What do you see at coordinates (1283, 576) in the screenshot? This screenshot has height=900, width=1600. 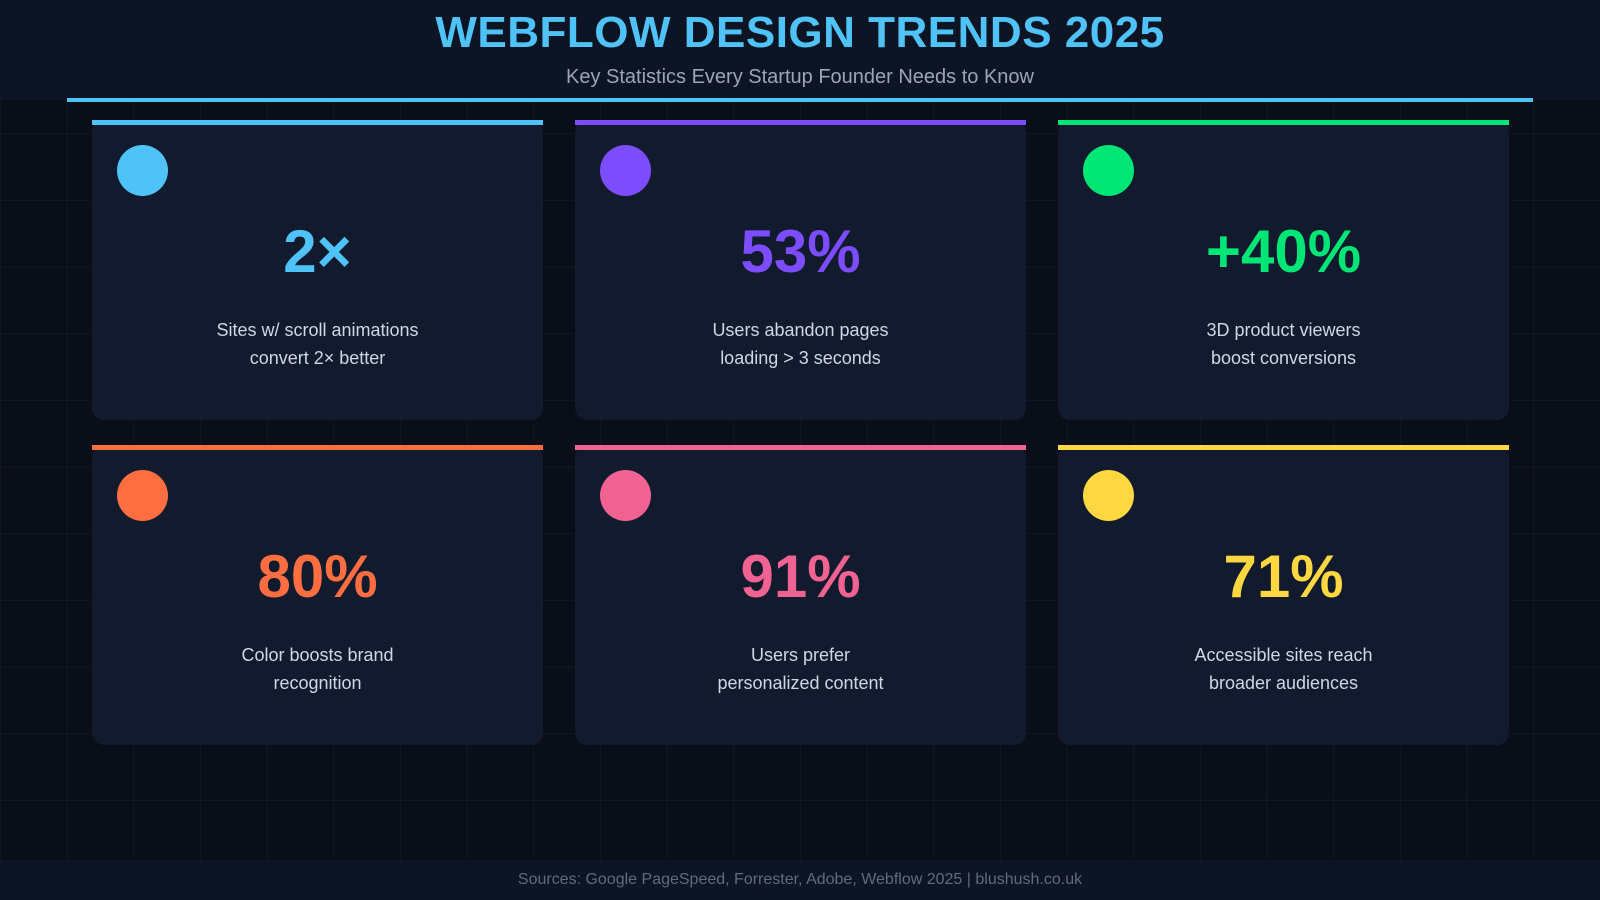 I see `stat-value: 71%` at bounding box center [1283, 576].